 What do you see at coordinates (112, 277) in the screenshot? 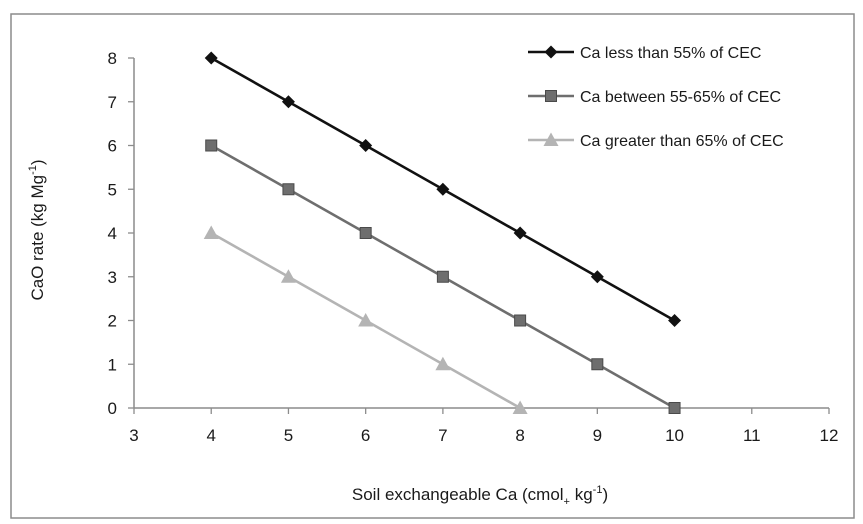
I see `y-tick-label: 3` at bounding box center [112, 277].